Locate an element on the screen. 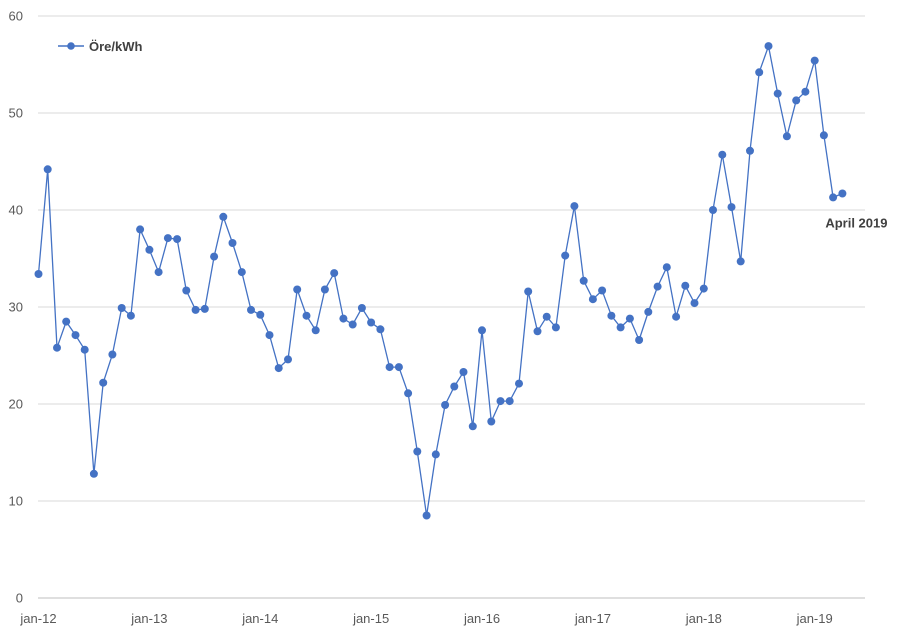  legend: Öre/kWh is located at coordinates (100, 46).